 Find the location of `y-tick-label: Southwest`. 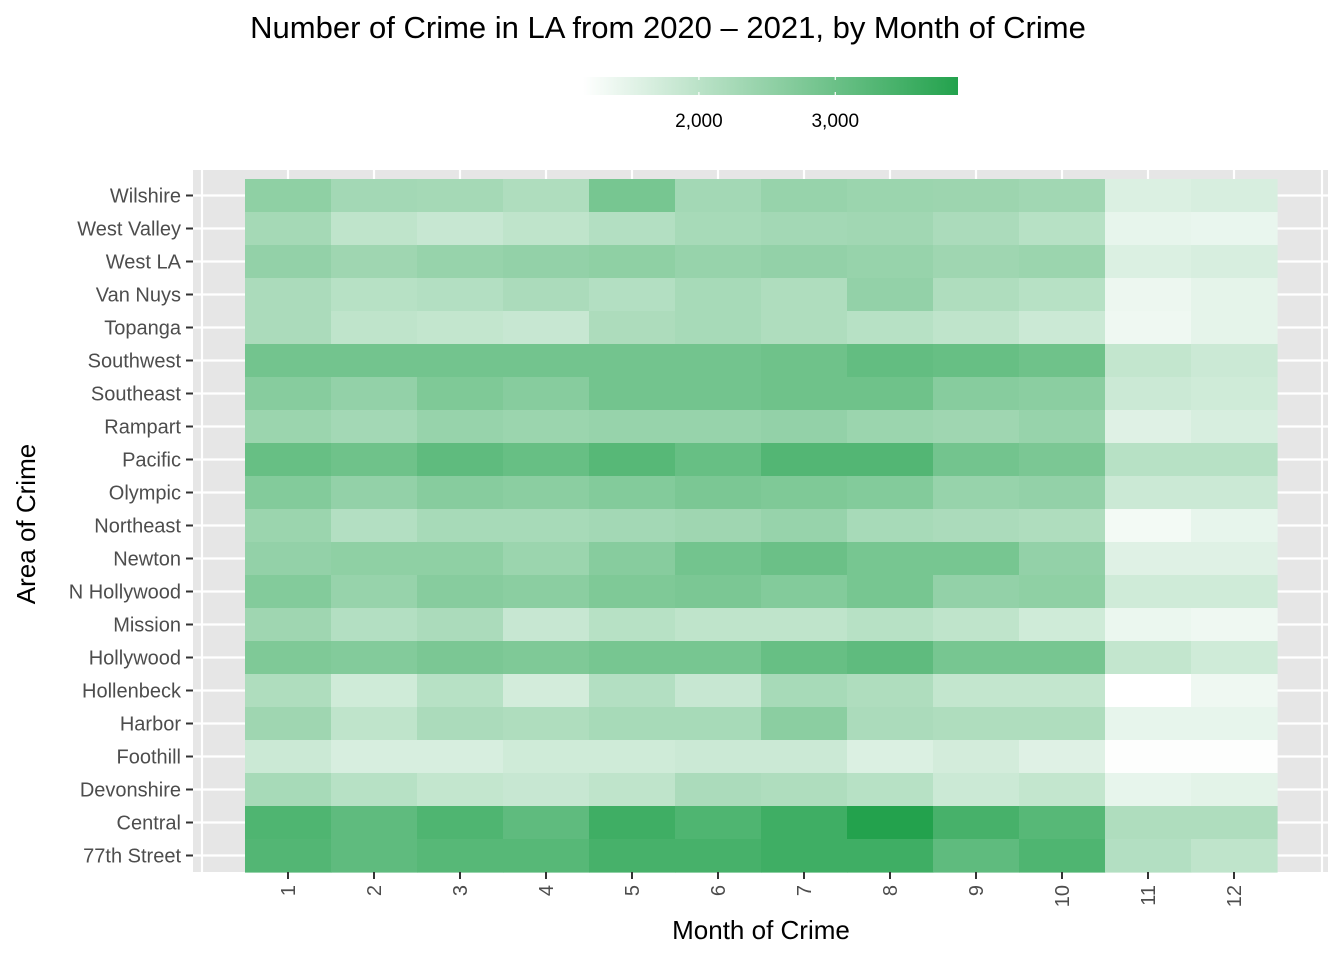

y-tick-label: Southwest is located at coordinates (135, 362).